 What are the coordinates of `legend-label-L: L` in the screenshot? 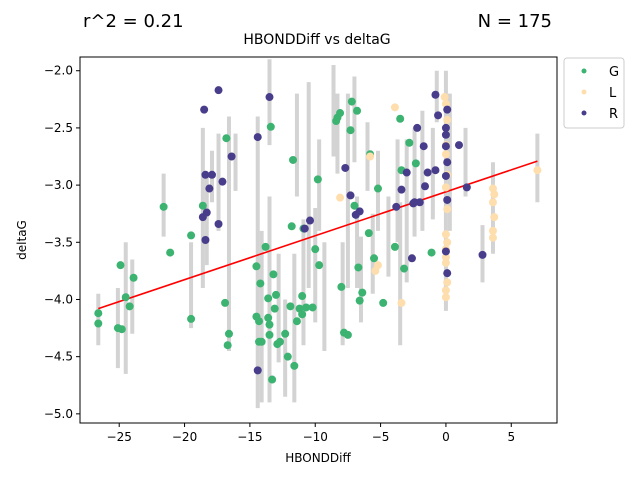 It's located at (613, 93).